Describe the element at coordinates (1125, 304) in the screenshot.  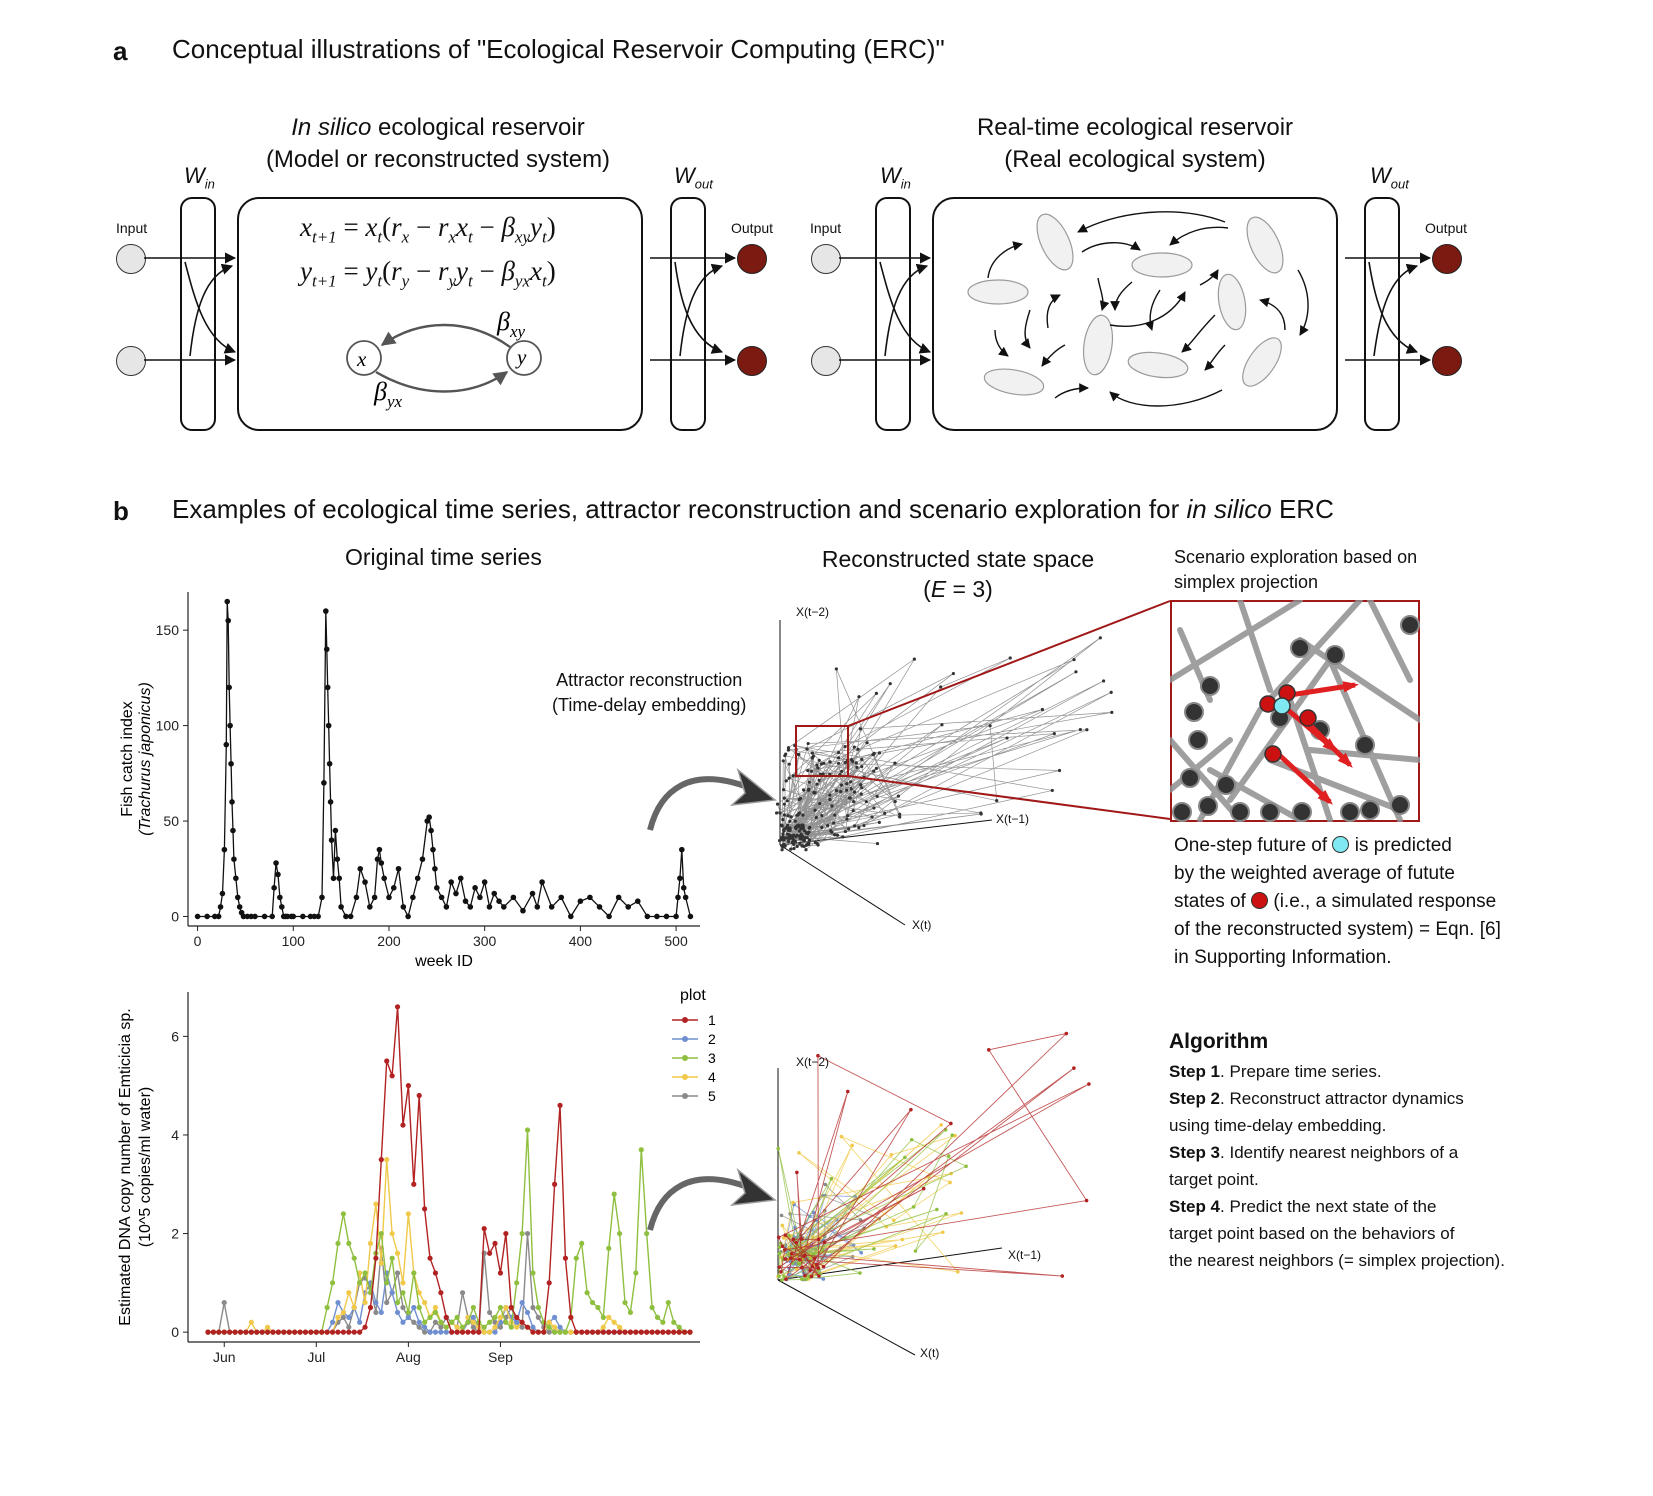
I see `paramecium-community` at that location.